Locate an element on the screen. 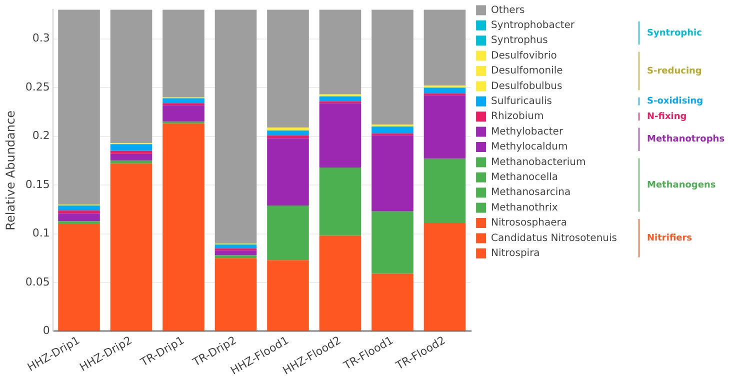 The width and height of the screenshot is (731, 381). legend-label: Desulfovibrio is located at coordinates (524, 56).